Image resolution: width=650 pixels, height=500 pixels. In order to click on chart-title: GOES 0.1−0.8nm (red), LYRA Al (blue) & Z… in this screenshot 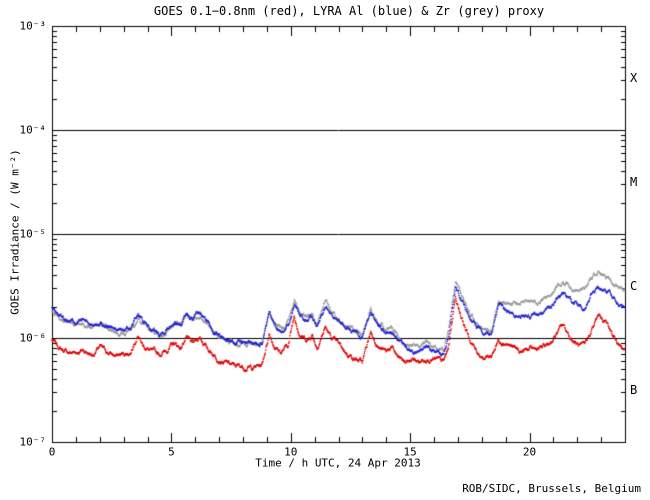, I will do `click(349, 11)`.